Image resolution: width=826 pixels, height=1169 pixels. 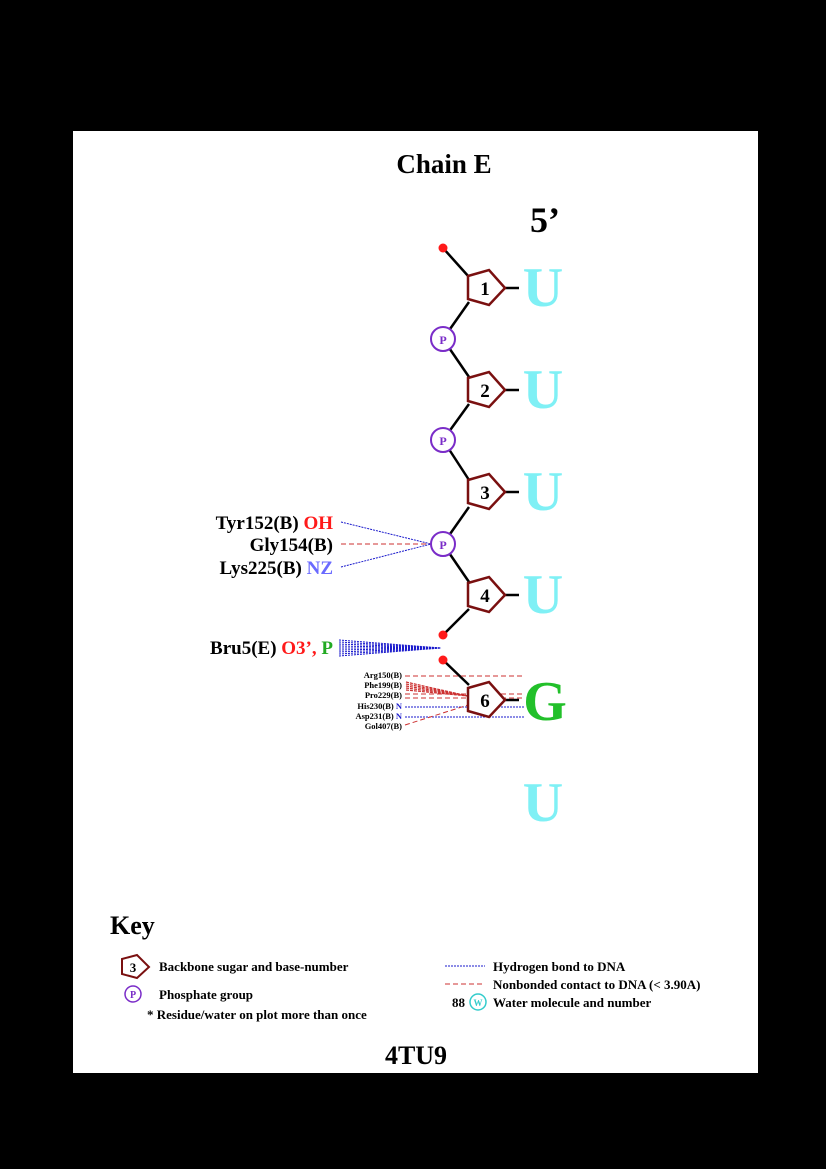 I want to click on s6-contact-lines, so click(x=464, y=700).